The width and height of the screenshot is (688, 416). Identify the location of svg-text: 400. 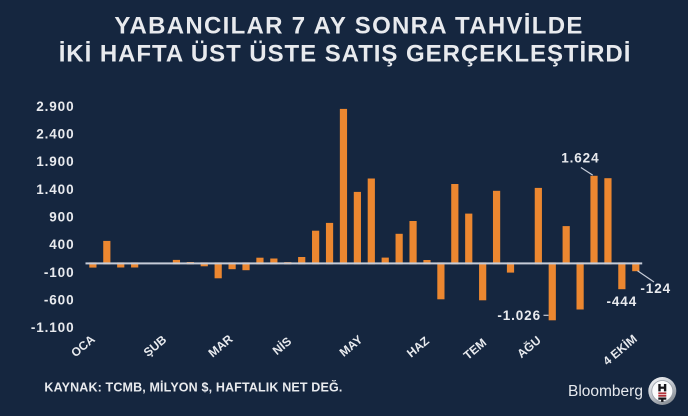
(61, 244).